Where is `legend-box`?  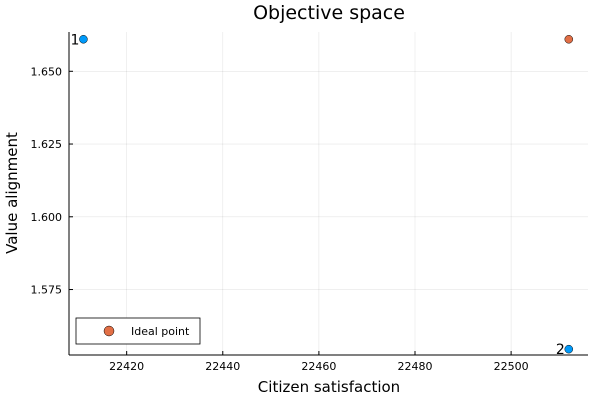 legend-box is located at coordinates (138, 331).